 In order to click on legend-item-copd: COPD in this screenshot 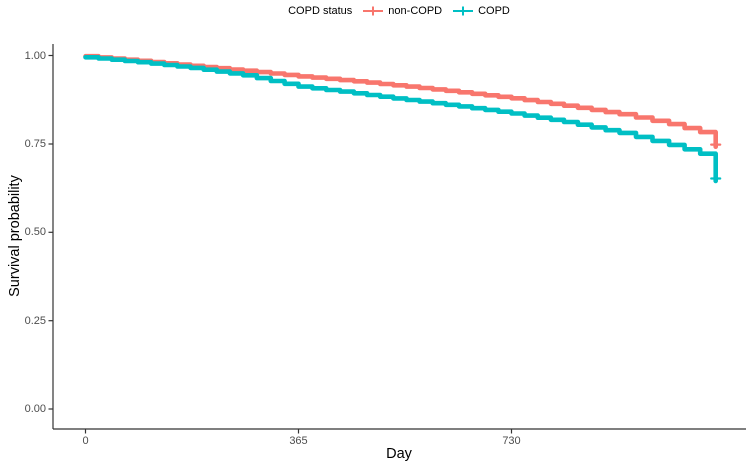, I will do `click(481, 11)`.